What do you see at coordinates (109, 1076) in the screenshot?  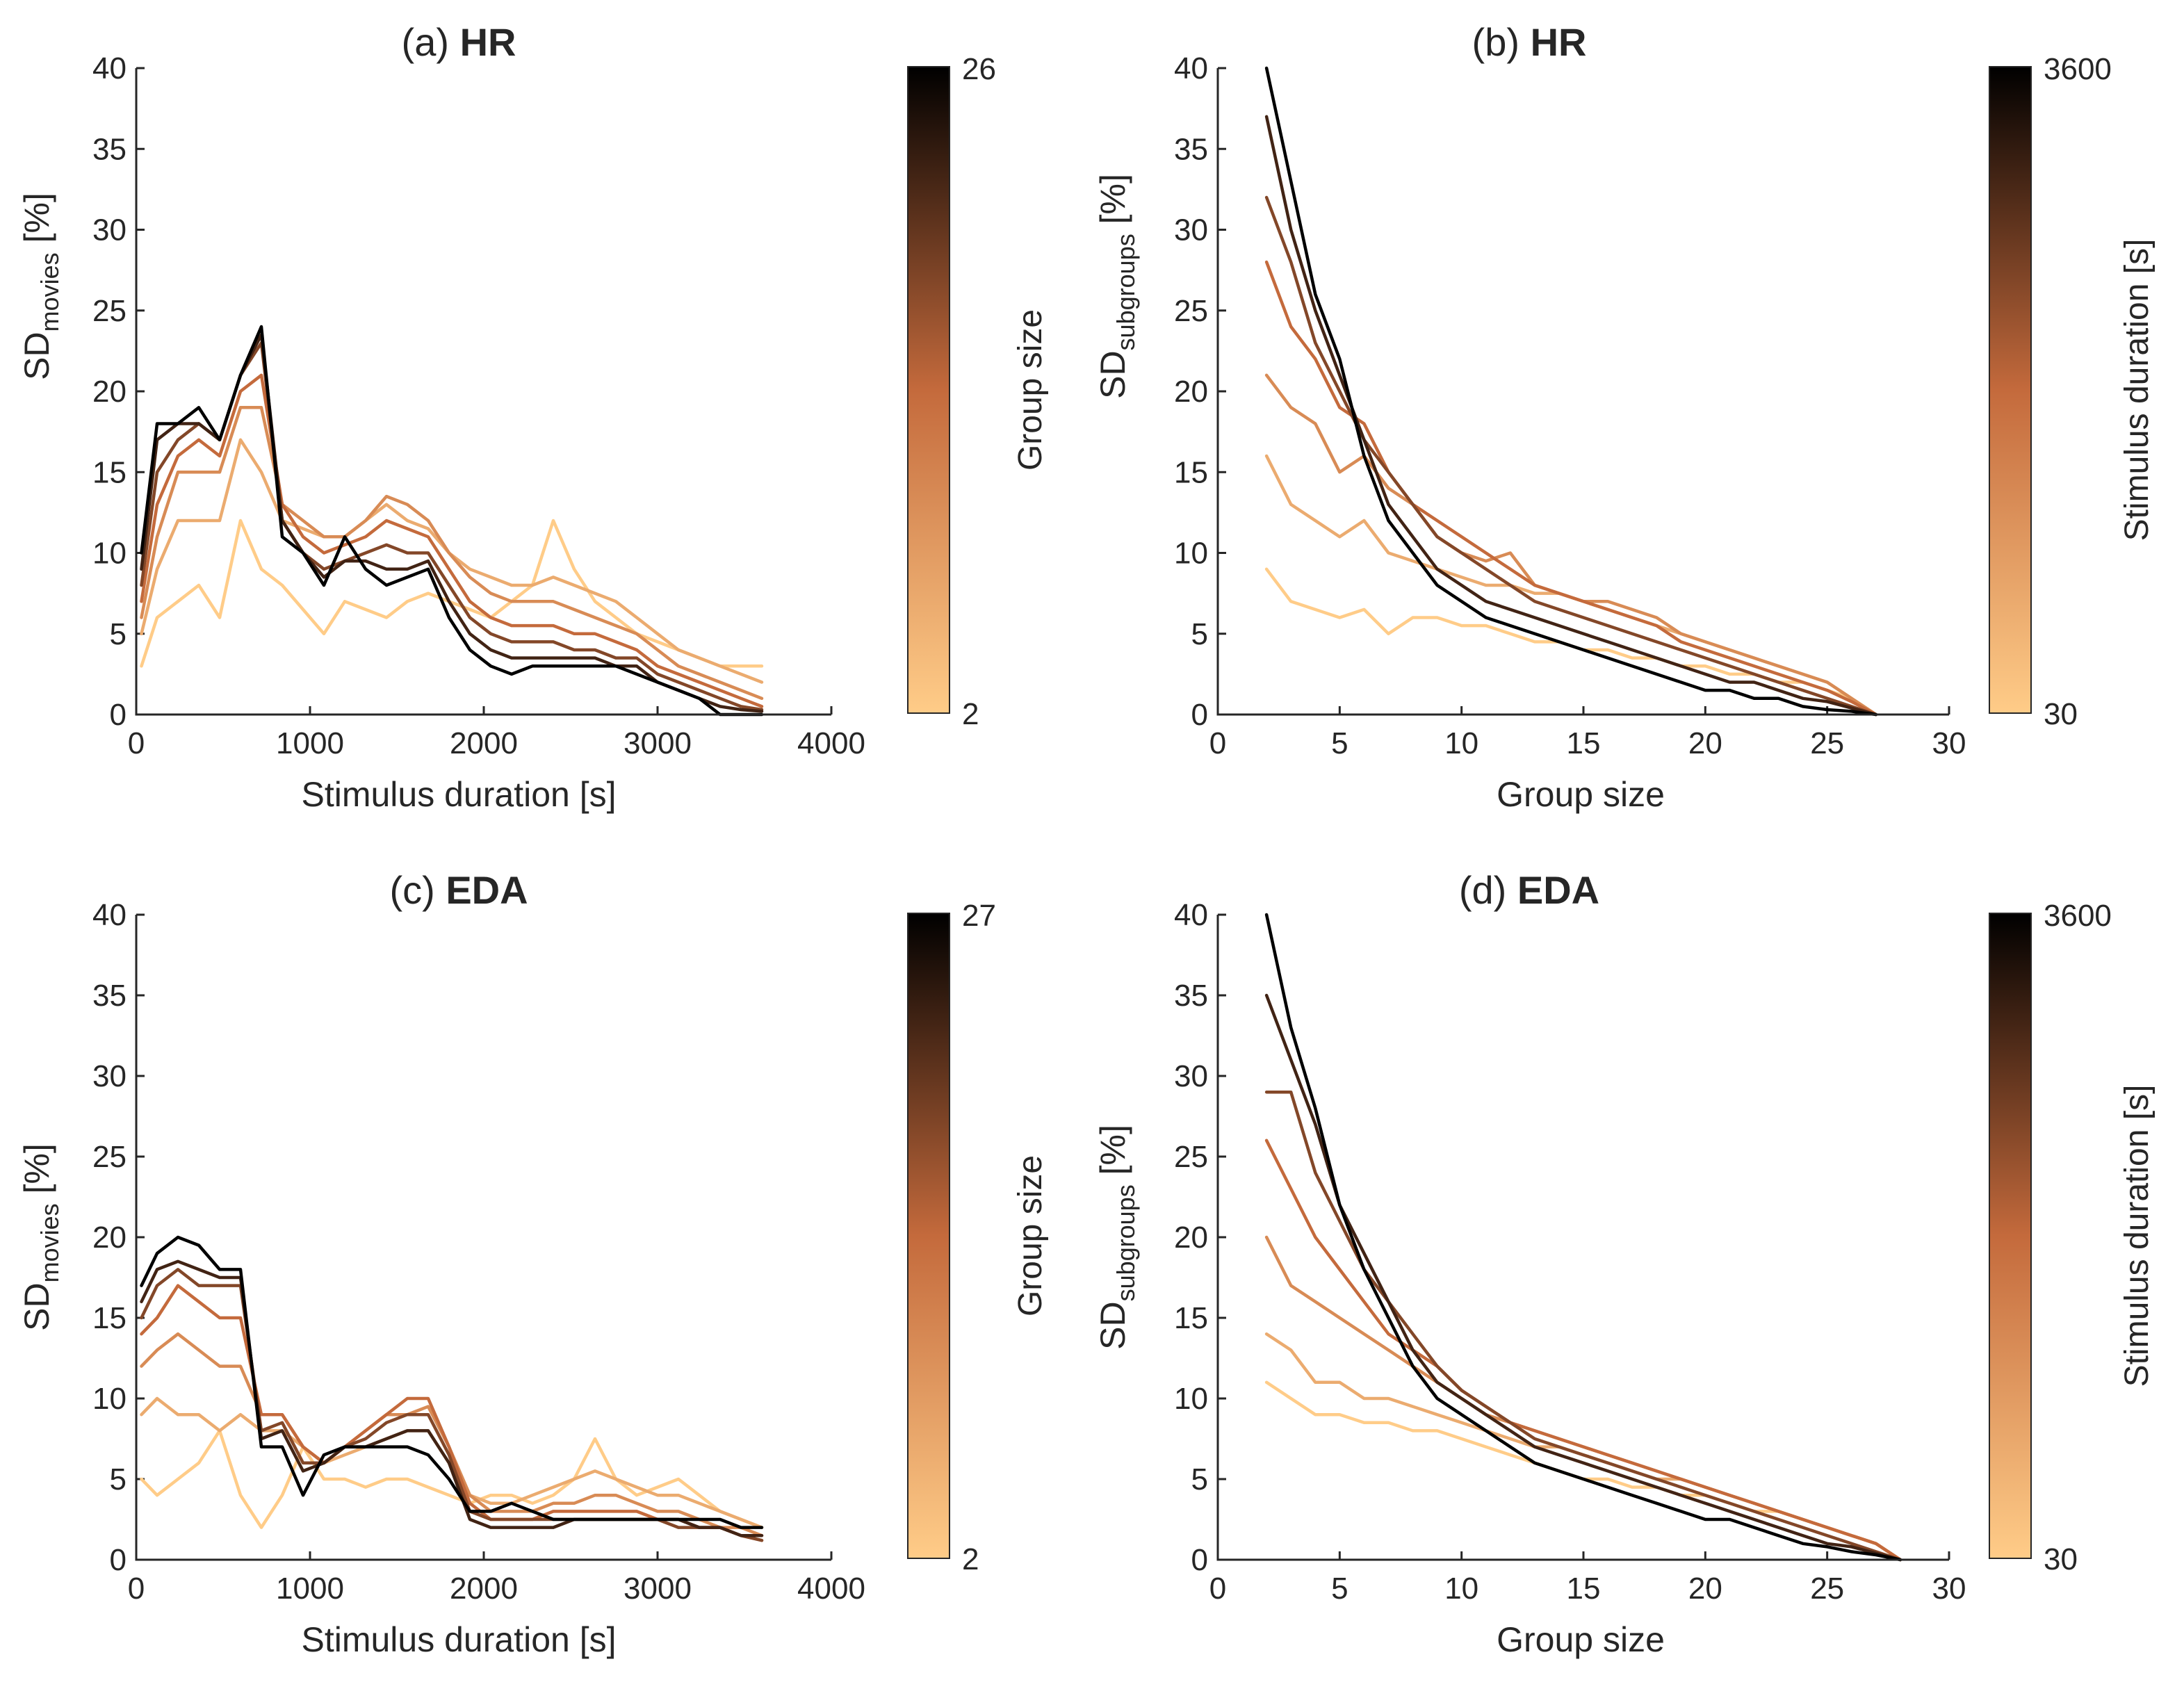 I see `panel-c-ytick-label: 30` at bounding box center [109, 1076].